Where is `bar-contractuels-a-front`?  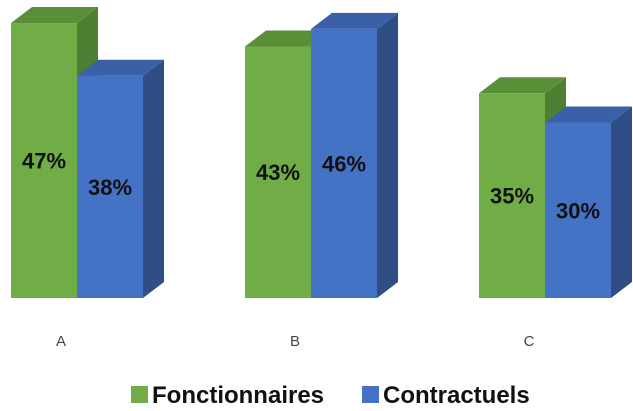 bar-contractuels-a-front is located at coordinates (110, 186).